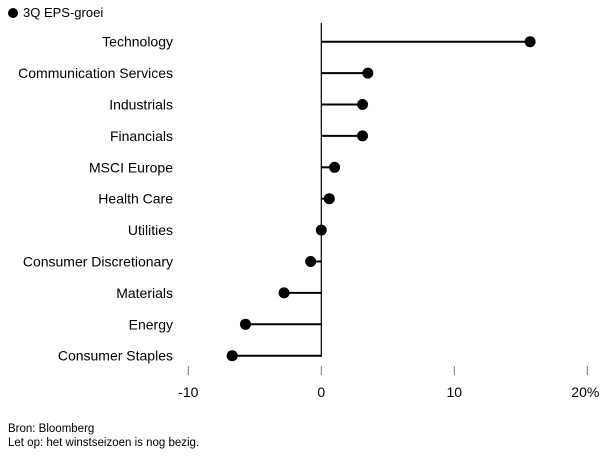 Image resolution: width=609 pixels, height=457 pixels. What do you see at coordinates (51, 429) in the screenshot?
I see `source-note: Bron: Bloomberg` at bounding box center [51, 429].